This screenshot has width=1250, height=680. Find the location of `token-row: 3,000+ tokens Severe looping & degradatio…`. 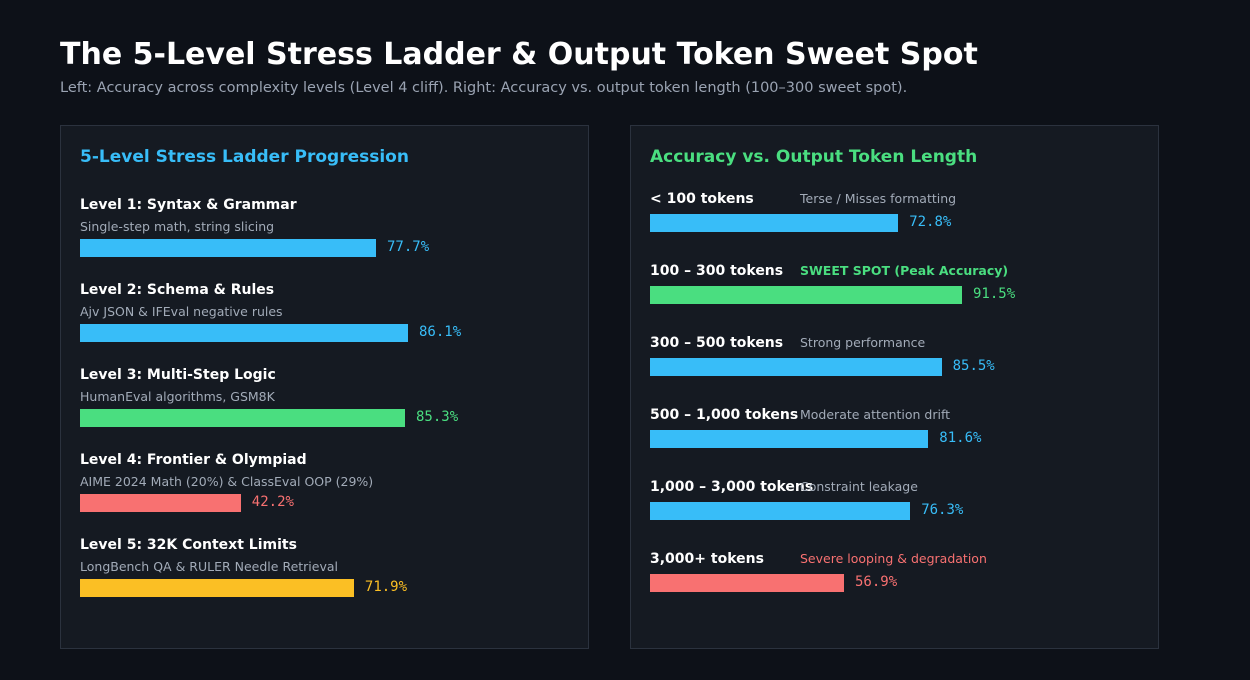

token-row: 3,000+ tokens Severe looping & degradatio… is located at coordinates (899, 576).